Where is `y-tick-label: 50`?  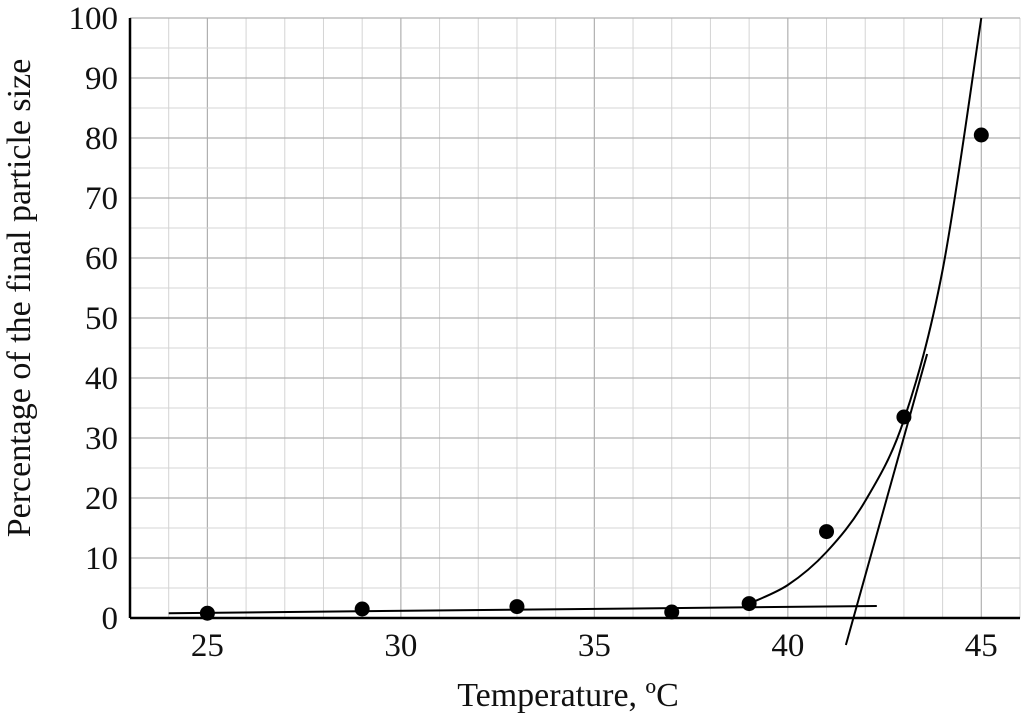 y-tick-label: 50 is located at coordinates (101, 319).